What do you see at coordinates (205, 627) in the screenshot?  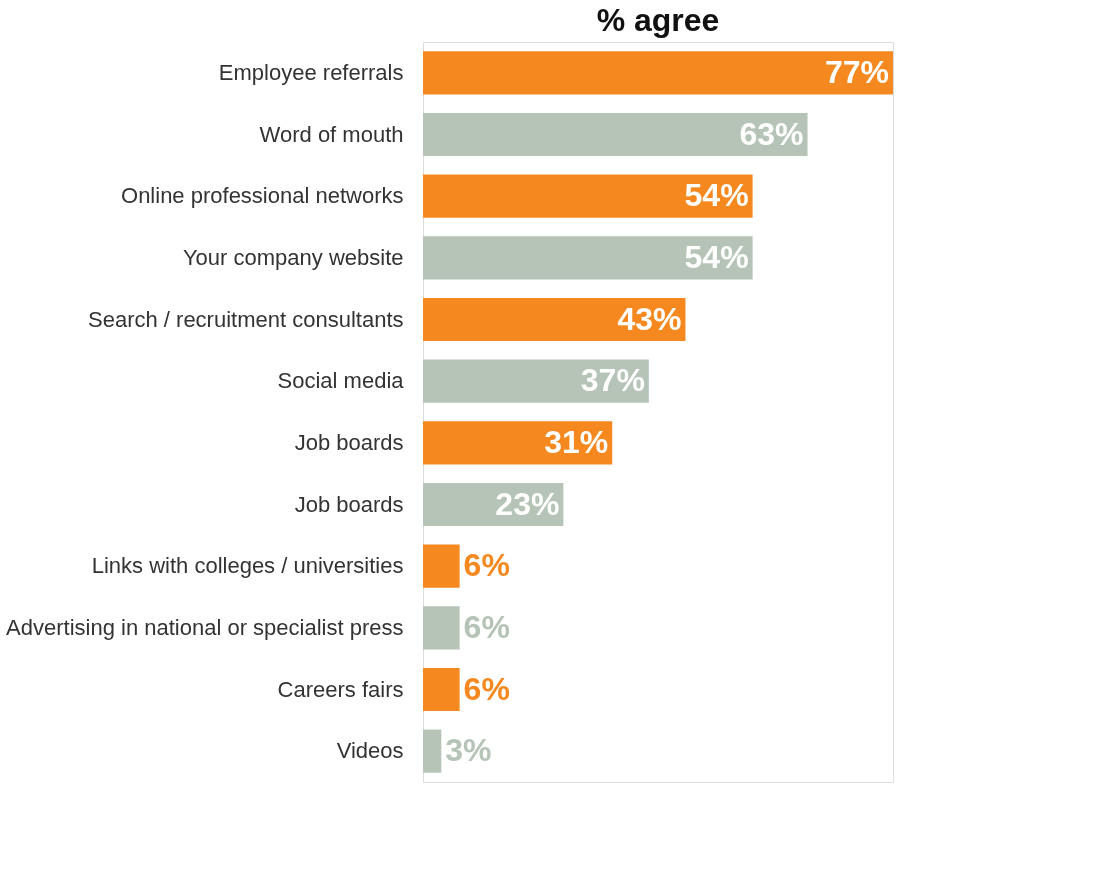 I see `y-tick-label: Advertising in national or specialist press` at bounding box center [205, 627].